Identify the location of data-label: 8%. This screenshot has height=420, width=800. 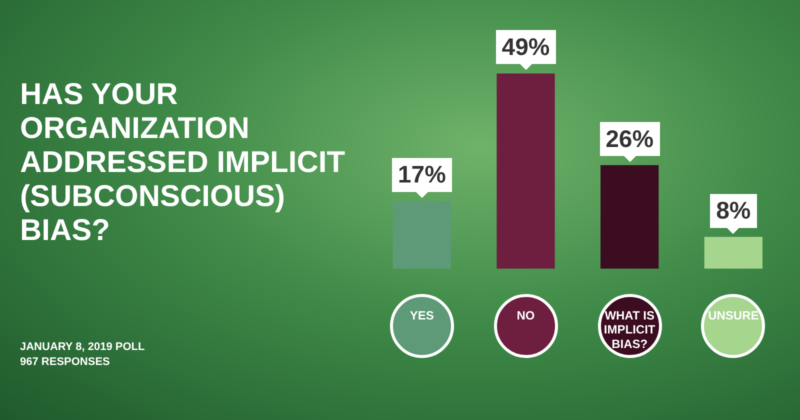
(733, 211).